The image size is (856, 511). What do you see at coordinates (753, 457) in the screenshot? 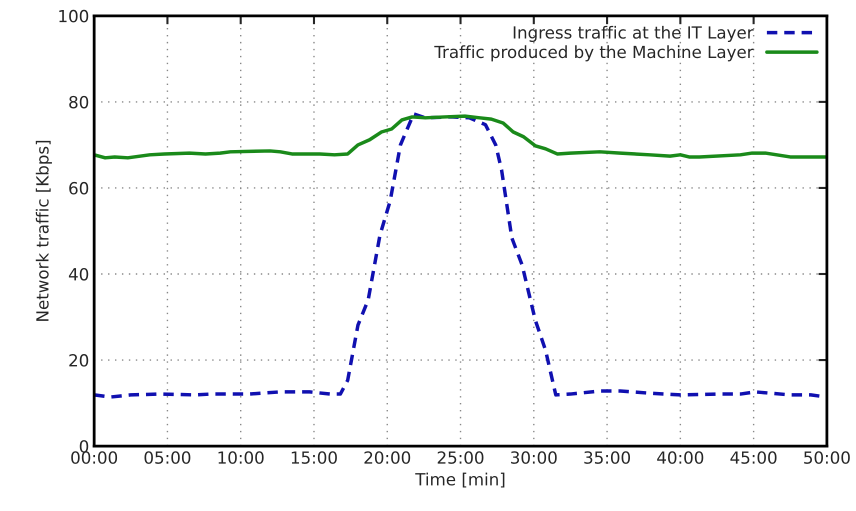
I see `x-tick-label: 45:00` at bounding box center [753, 457].